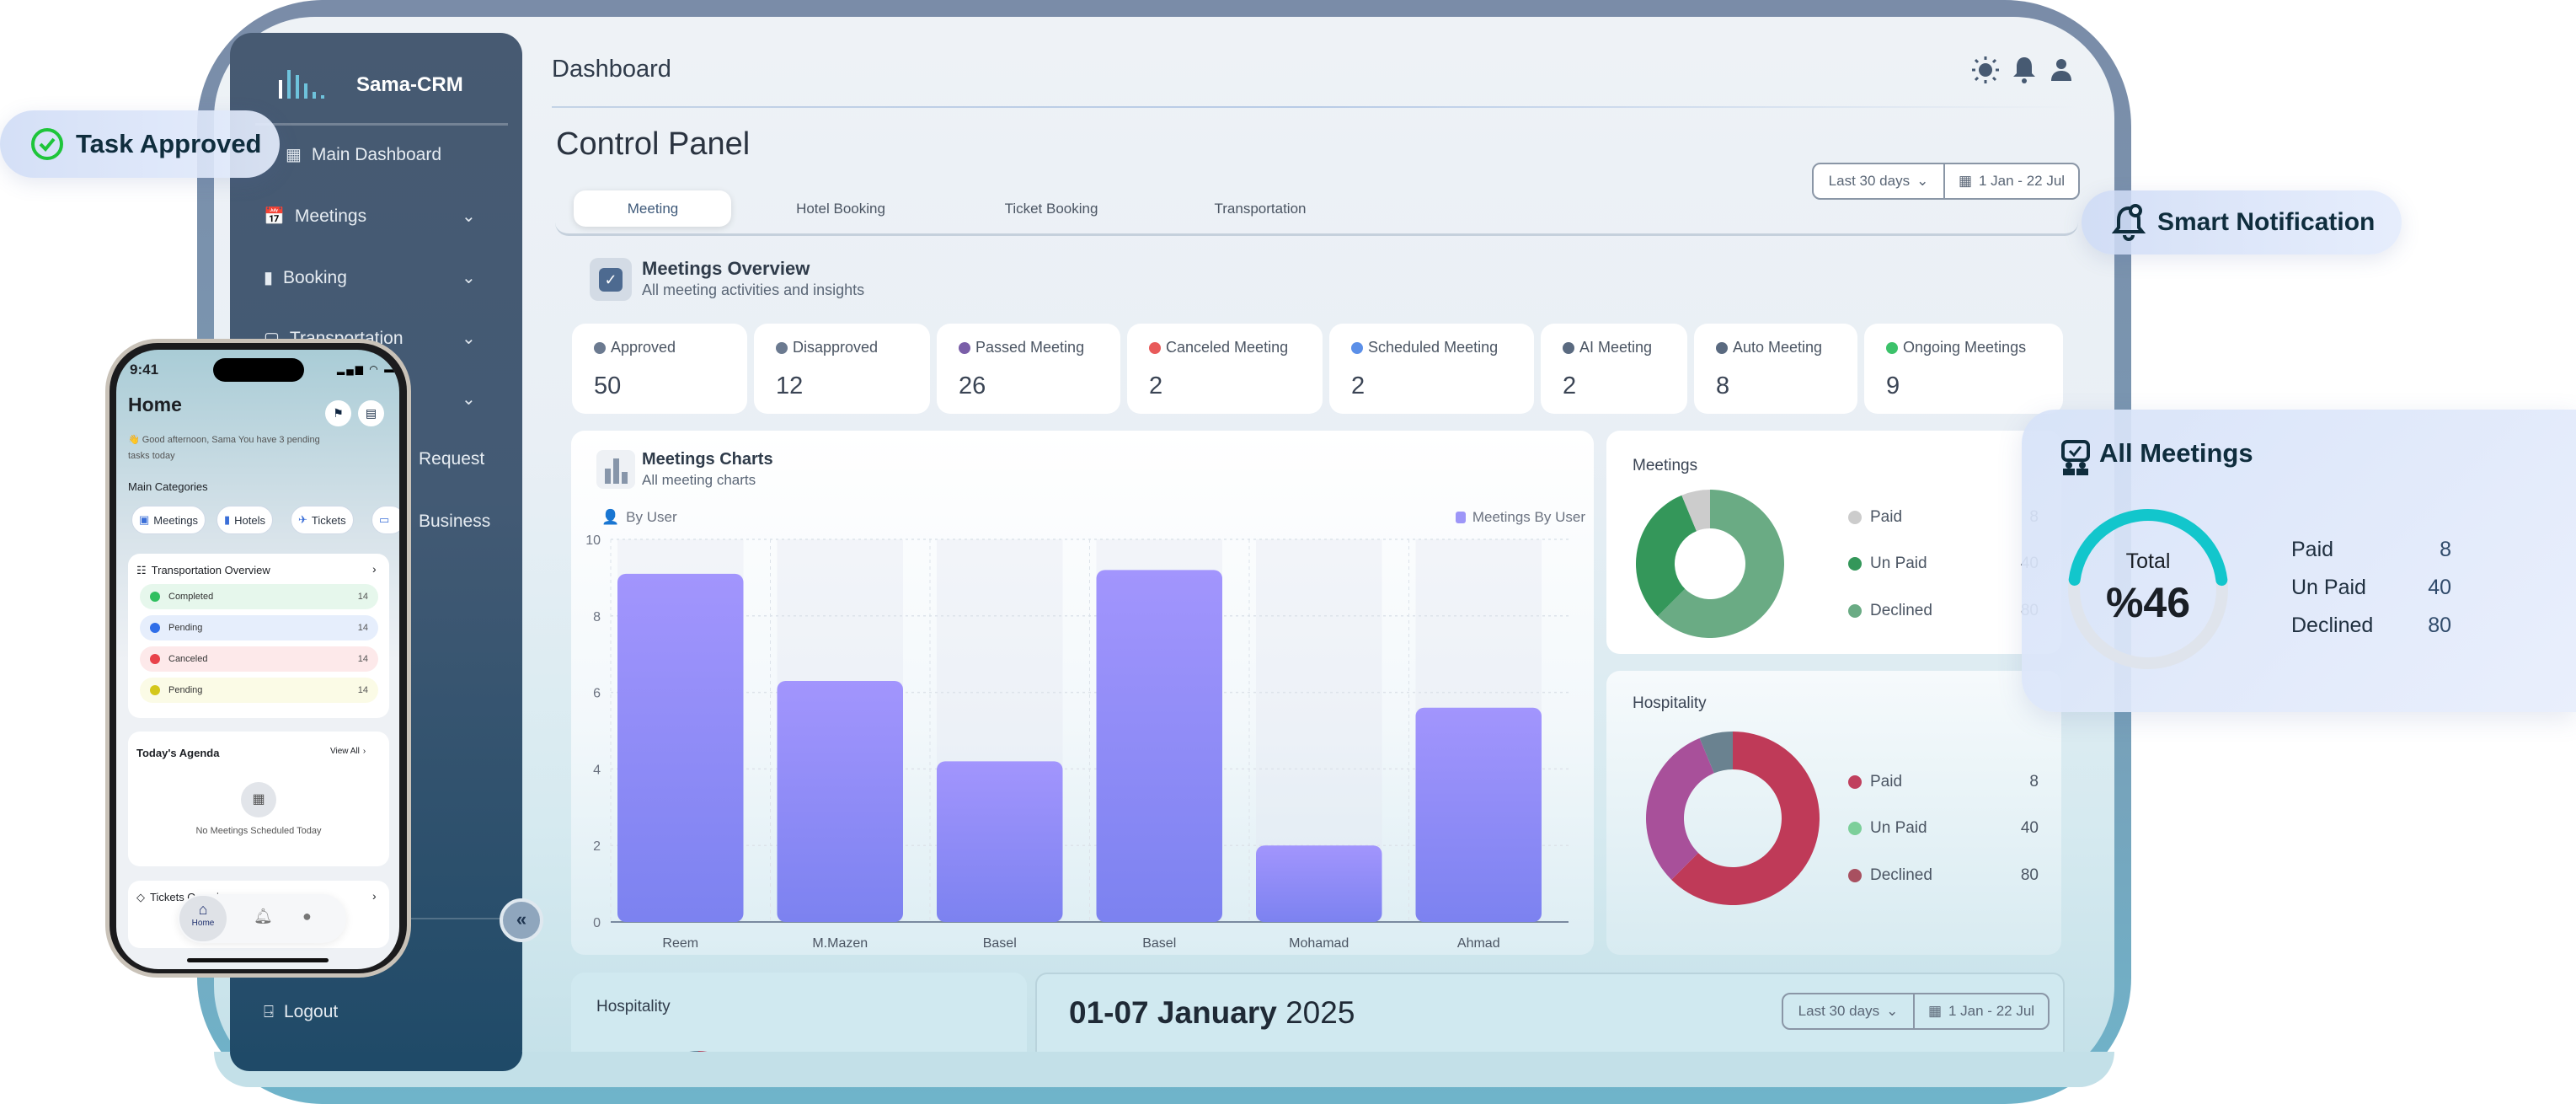 This screenshot has height=1104, width=2576. Describe the element at coordinates (307, 916) in the screenshot. I see `nav-user-icon: ●` at that location.